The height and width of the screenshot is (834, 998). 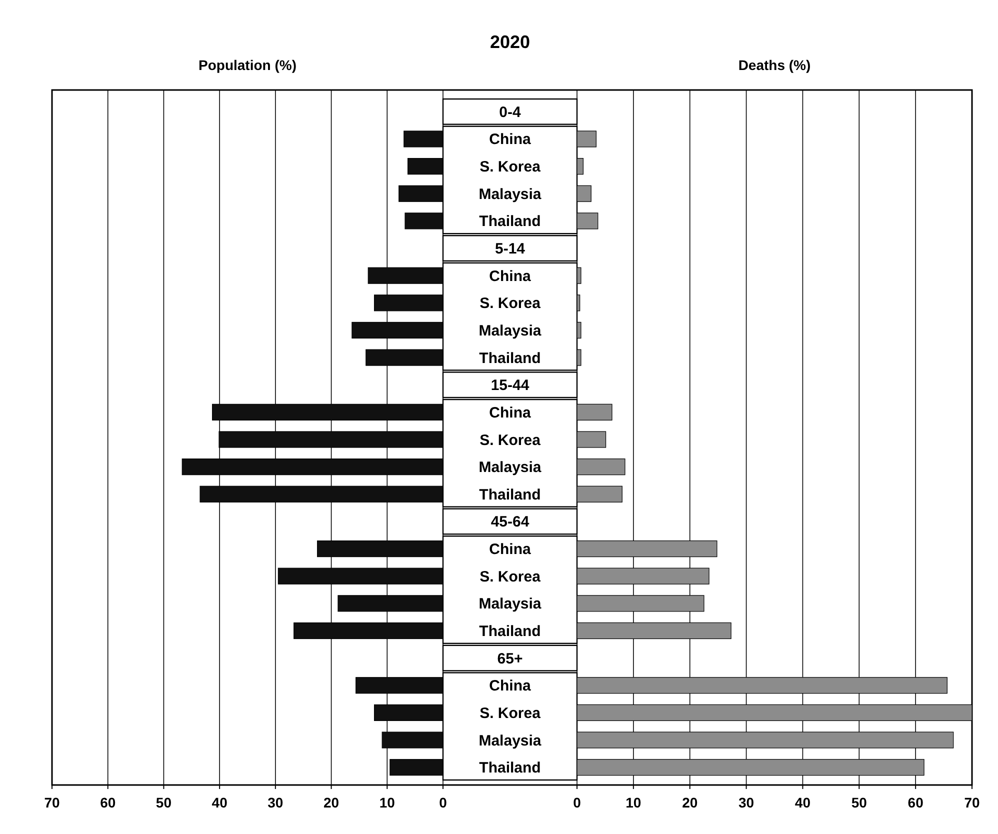 What do you see at coordinates (510, 659) in the screenshot?
I see `y-tick-label: 65+` at bounding box center [510, 659].